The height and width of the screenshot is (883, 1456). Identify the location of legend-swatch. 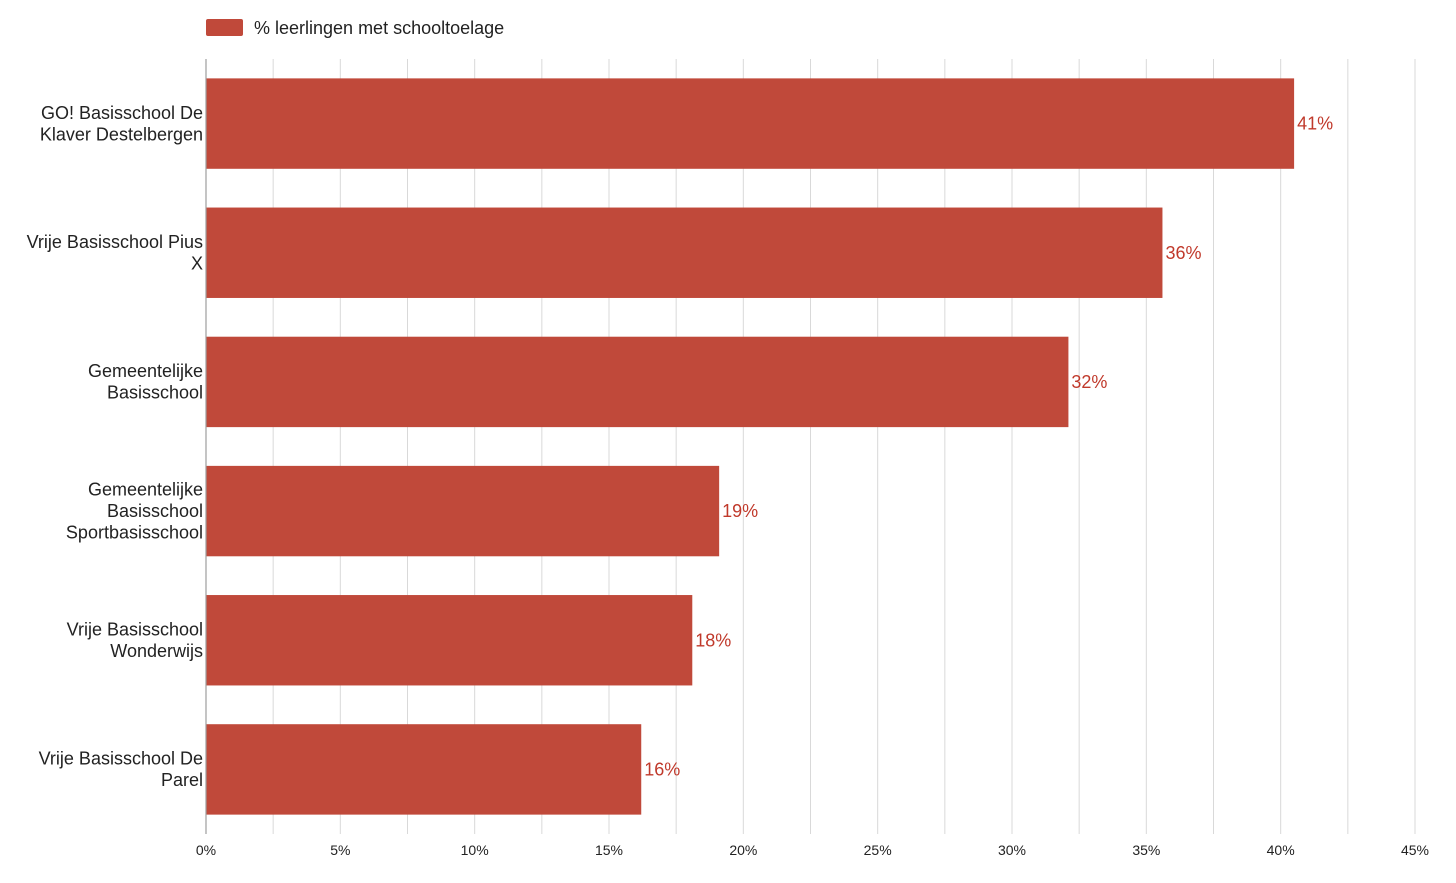
(224, 27).